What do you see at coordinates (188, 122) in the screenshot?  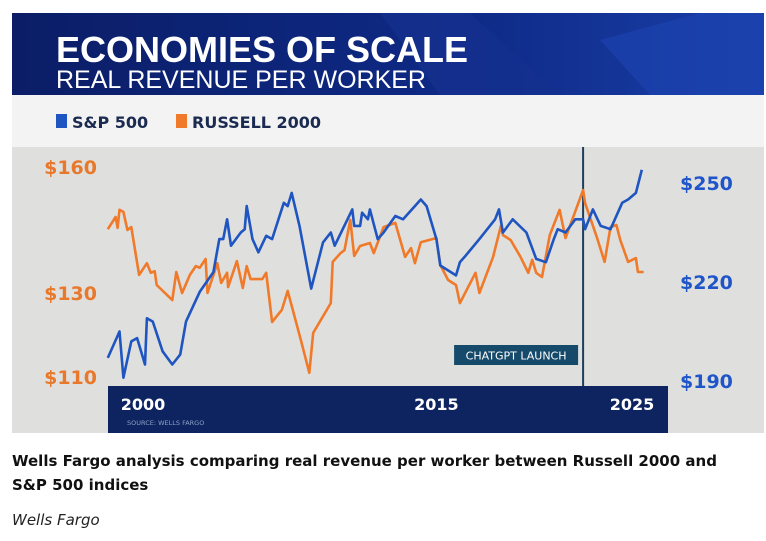 I see `legend: S&P 500 RUSSELL 2000` at bounding box center [188, 122].